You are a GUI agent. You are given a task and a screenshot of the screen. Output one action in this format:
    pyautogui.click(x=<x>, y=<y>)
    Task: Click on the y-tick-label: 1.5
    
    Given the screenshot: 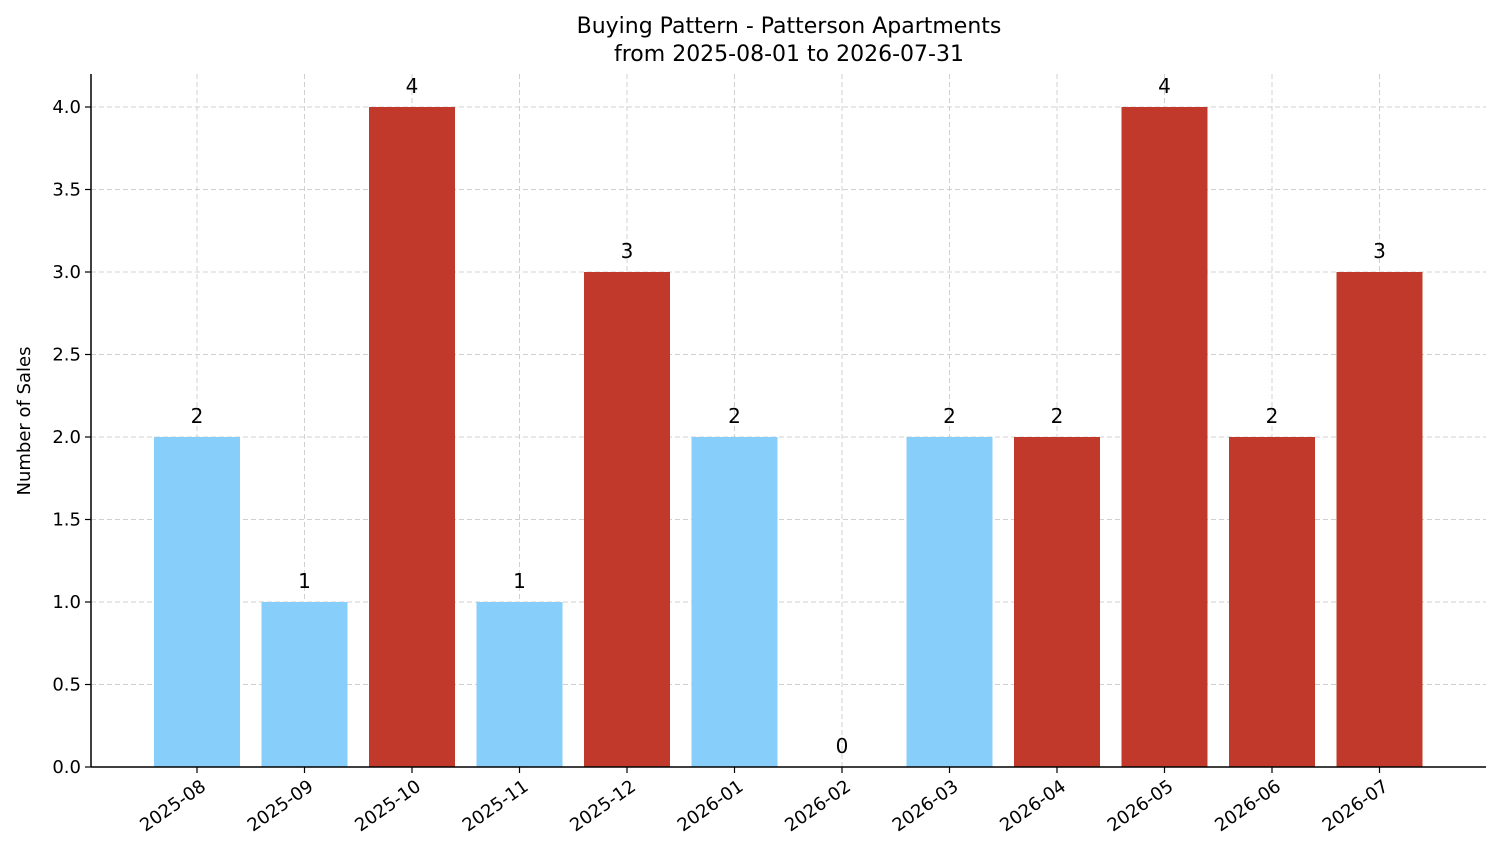 What is the action you would take?
    pyautogui.click(x=66, y=520)
    